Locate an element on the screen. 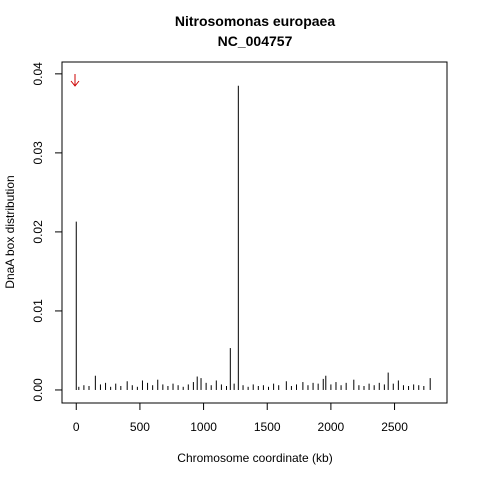 The width and height of the screenshot is (480, 480). y-tick-label: 0.02 is located at coordinates (38, 232).